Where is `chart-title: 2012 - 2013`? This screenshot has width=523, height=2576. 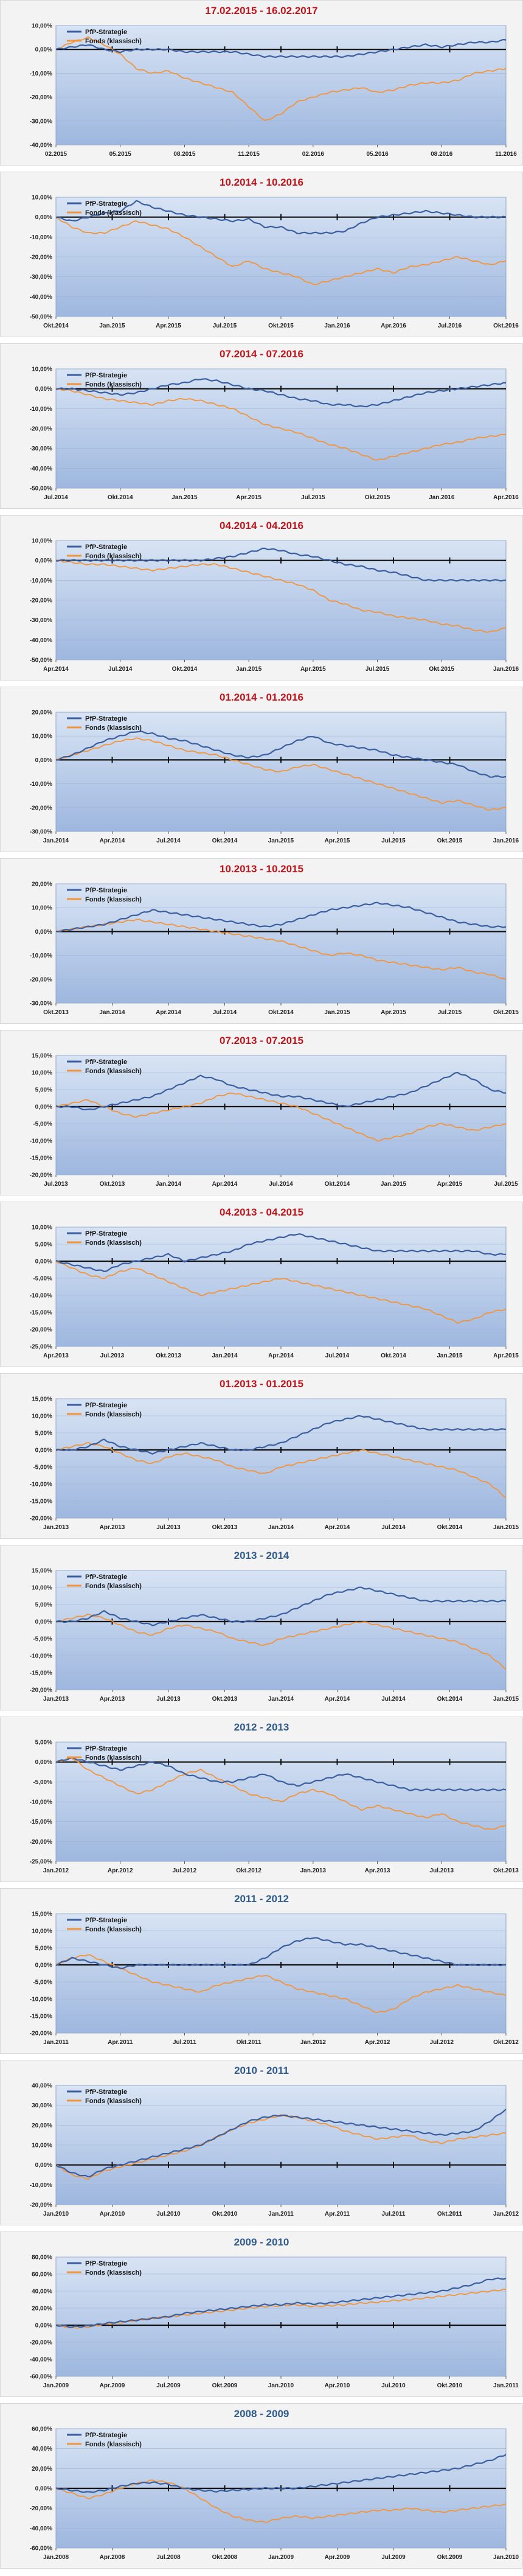 chart-title: 2012 - 2013 is located at coordinates (261, 1727).